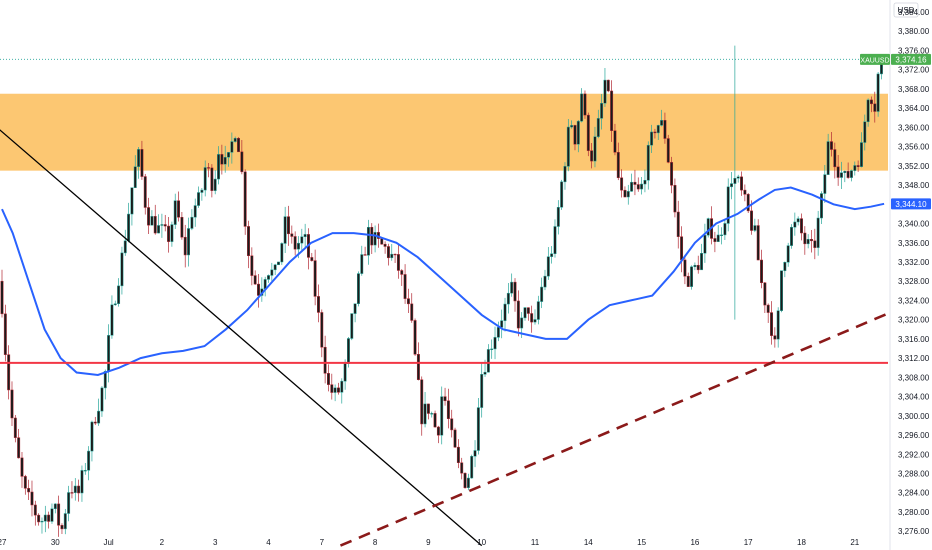  I want to click on x-tick-label: Jul, so click(108, 542).